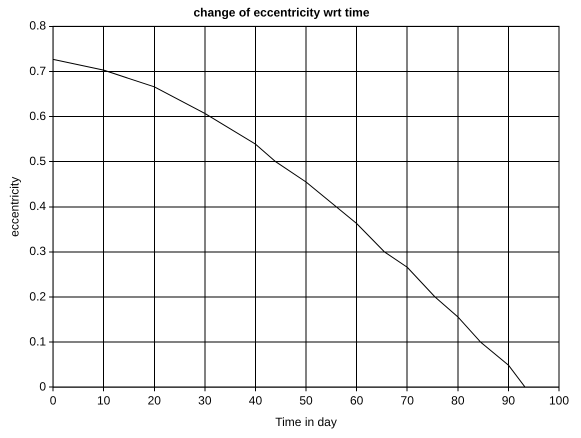 The height and width of the screenshot is (438, 581). What do you see at coordinates (509, 401) in the screenshot?
I see `x-tick-label: 90` at bounding box center [509, 401].